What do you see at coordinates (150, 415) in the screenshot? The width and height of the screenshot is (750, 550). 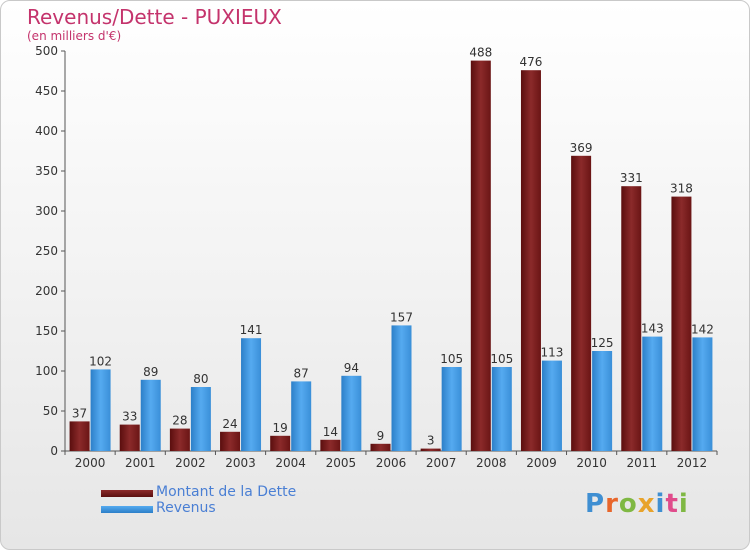 I see `bar-revenus-2001` at bounding box center [150, 415].